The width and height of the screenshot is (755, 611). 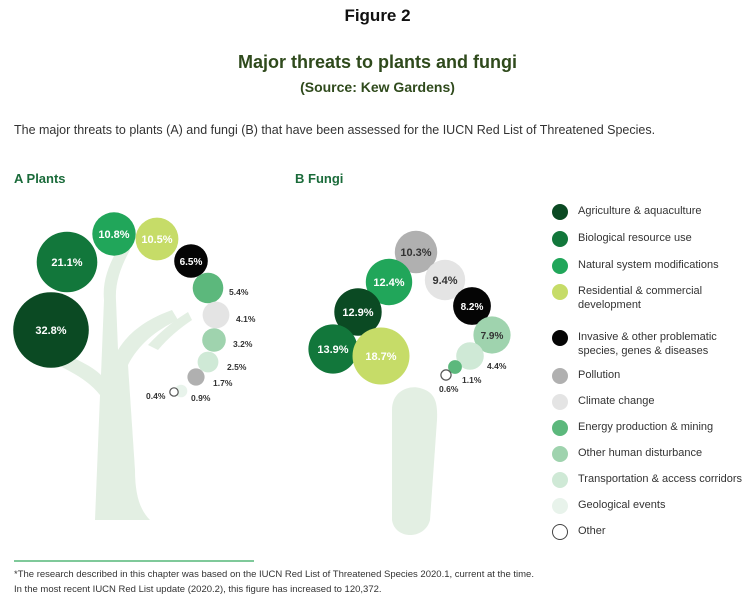 I want to click on legend-item-11: Other, so click(x=650, y=532).